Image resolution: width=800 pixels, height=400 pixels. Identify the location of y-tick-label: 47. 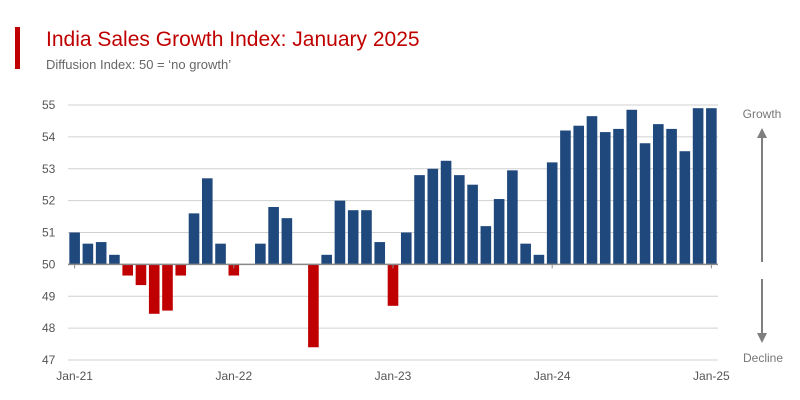
(49, 360).